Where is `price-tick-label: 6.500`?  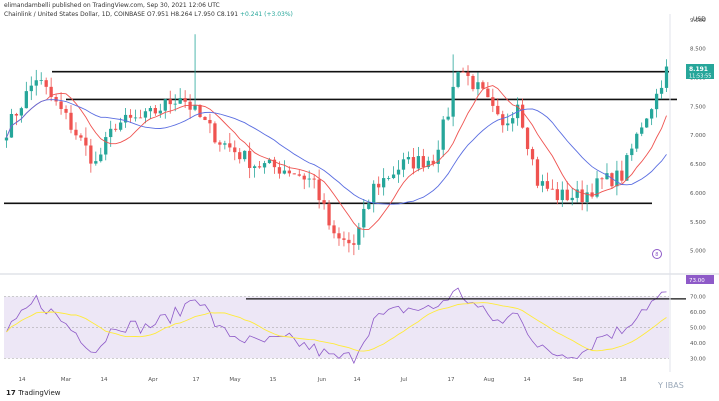 price-tick-label: 6.500 is located at coordinates (698, 165).